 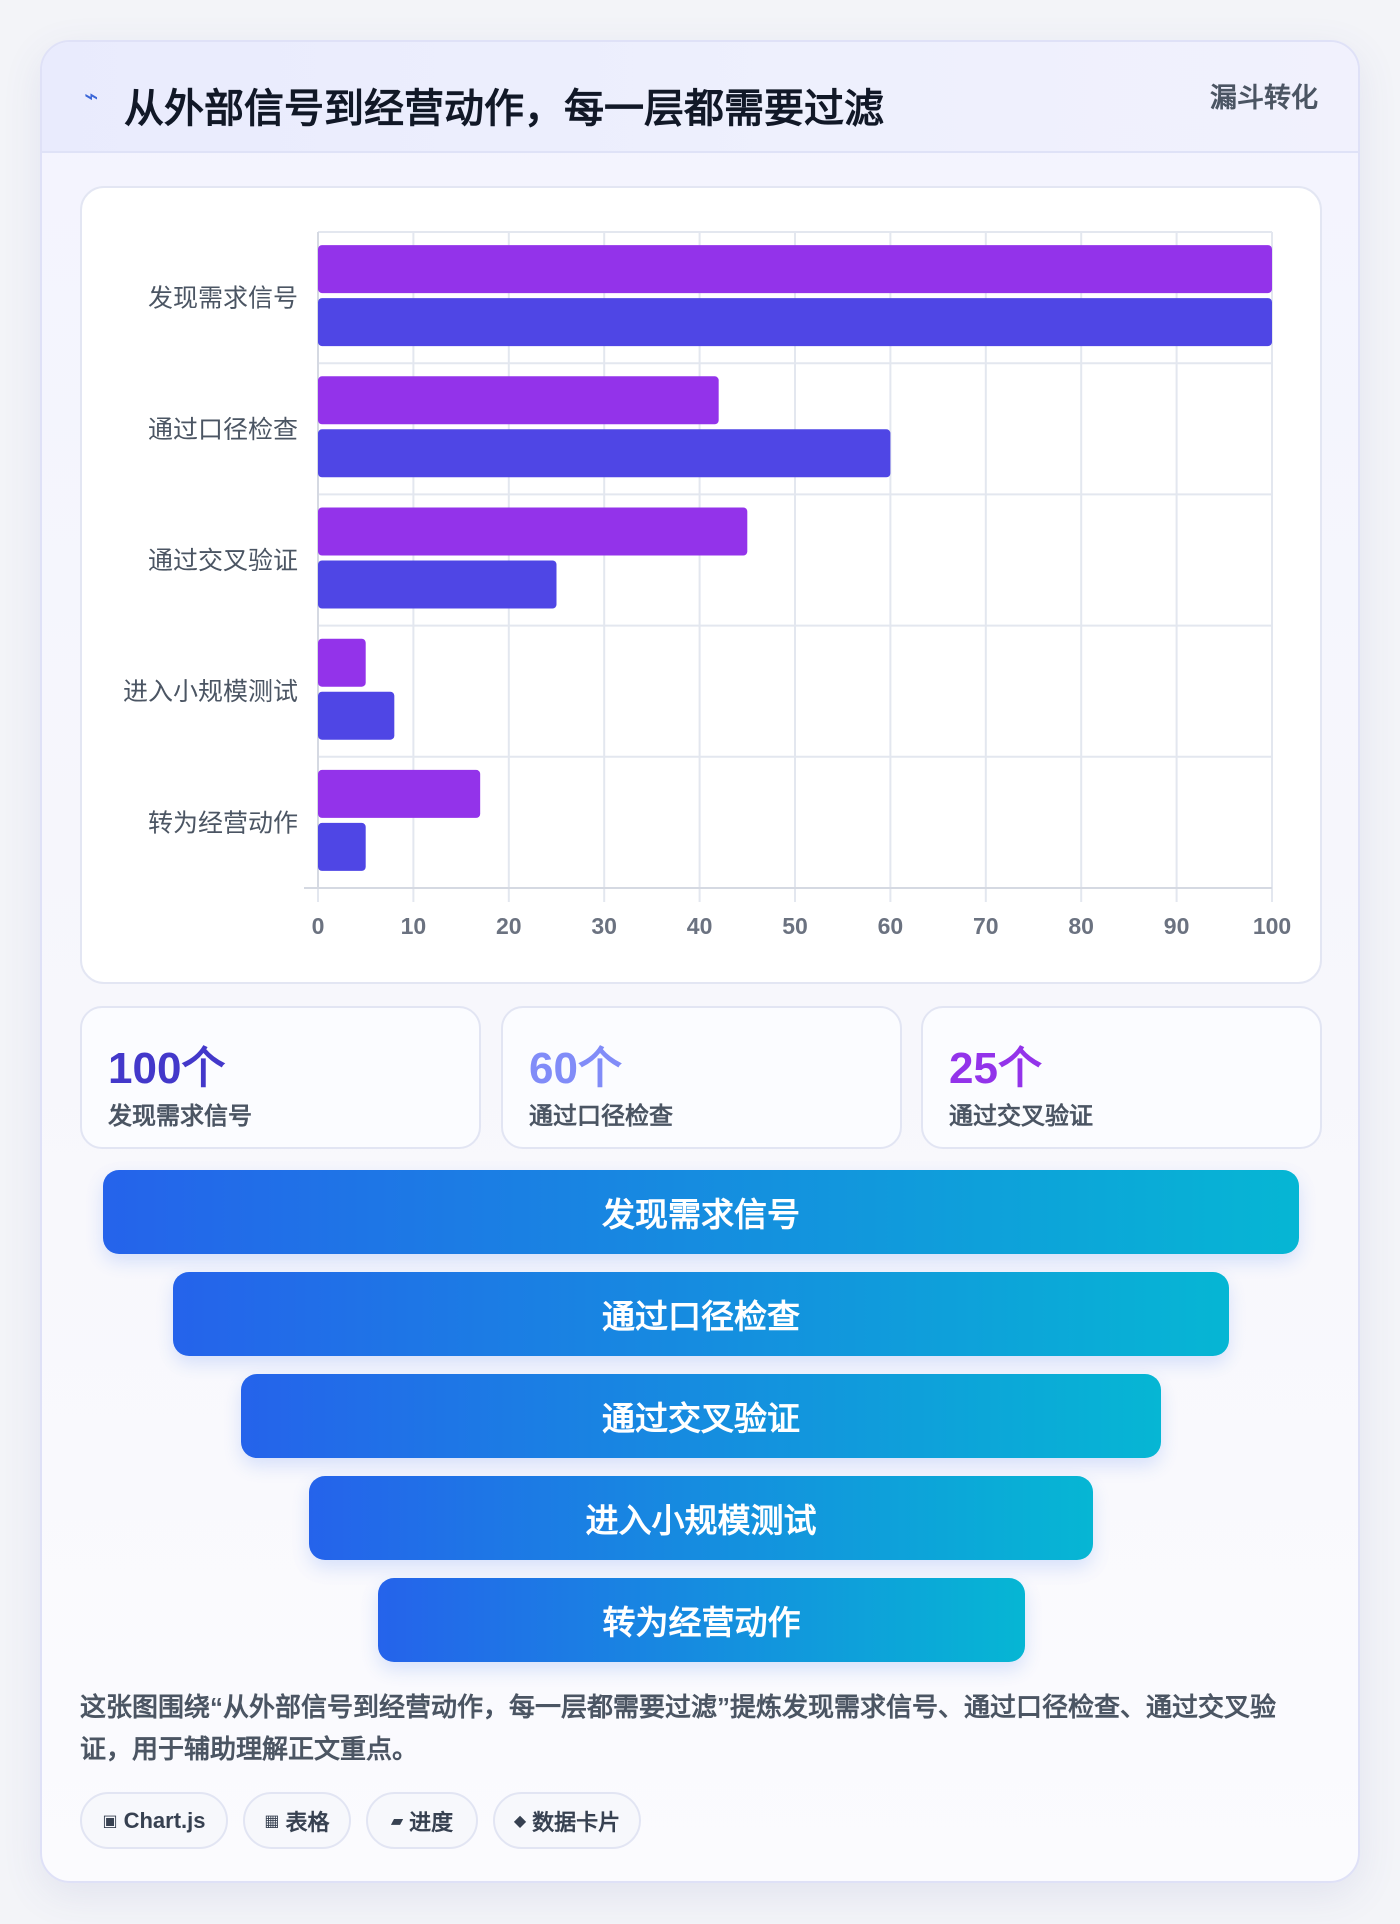 What do you see at coordinates (504, 109) in the screenshot?
I see `card-title: 从外部信号到经营动作，每一层都需要过滤` at bounding box center [504, 109].